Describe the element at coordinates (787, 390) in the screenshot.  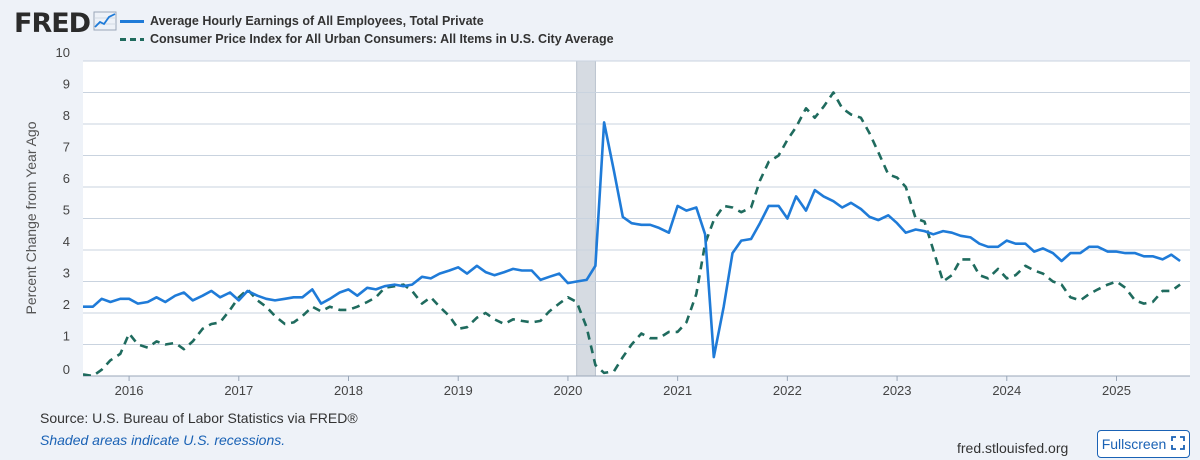
I see `x-tick-label: 2022` at that location.